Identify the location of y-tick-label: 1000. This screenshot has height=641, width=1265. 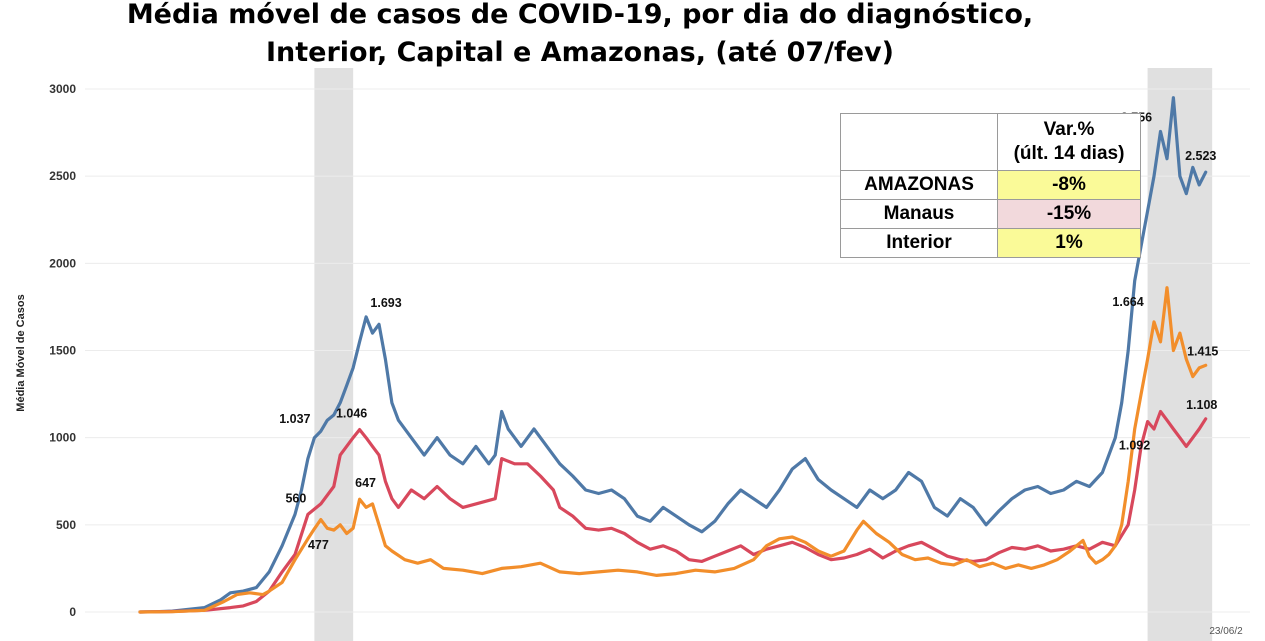
(62, 438).